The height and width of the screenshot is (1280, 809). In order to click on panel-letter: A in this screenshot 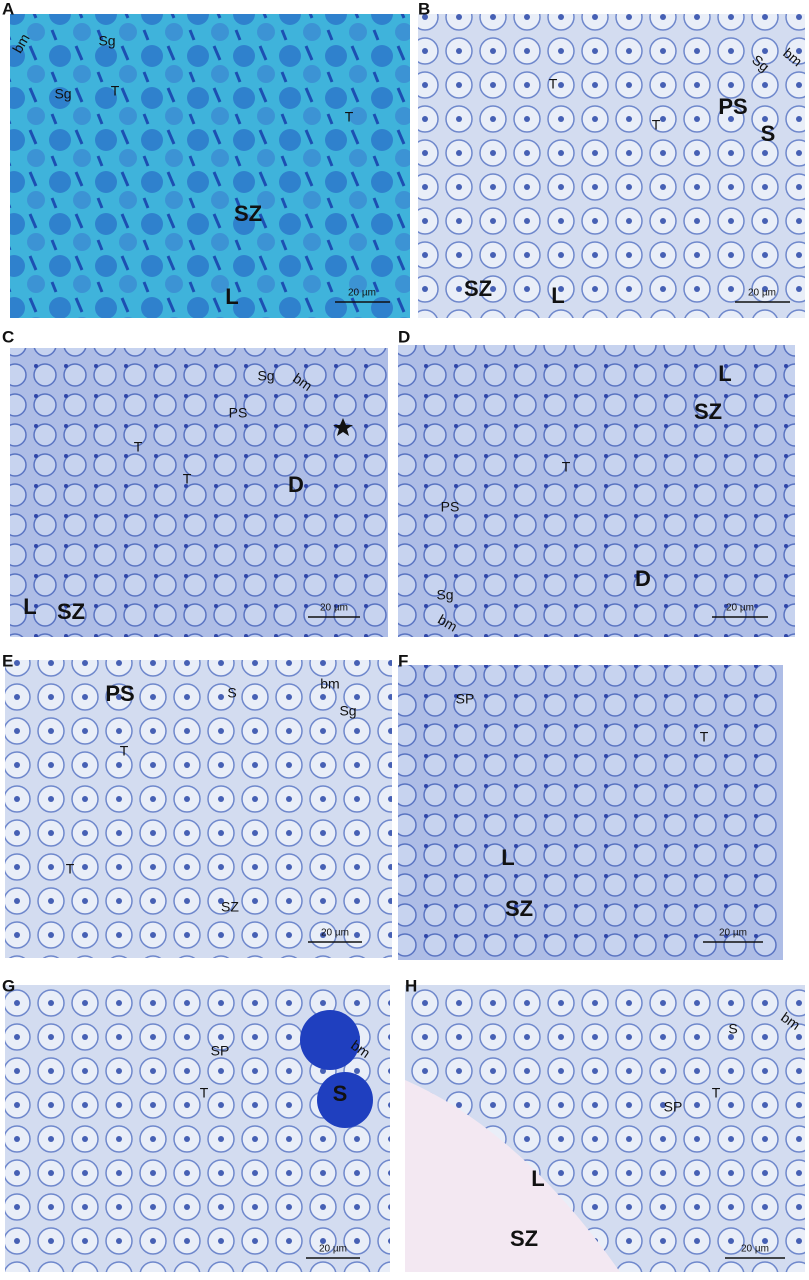, I will do `click(8, 9)`.